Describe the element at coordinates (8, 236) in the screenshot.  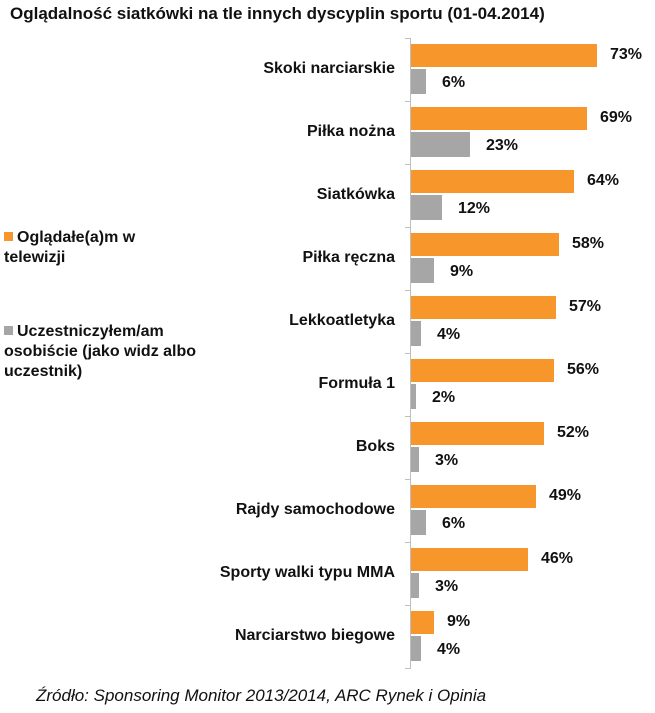
I see `legend-swatch-orange-icon` at that location.